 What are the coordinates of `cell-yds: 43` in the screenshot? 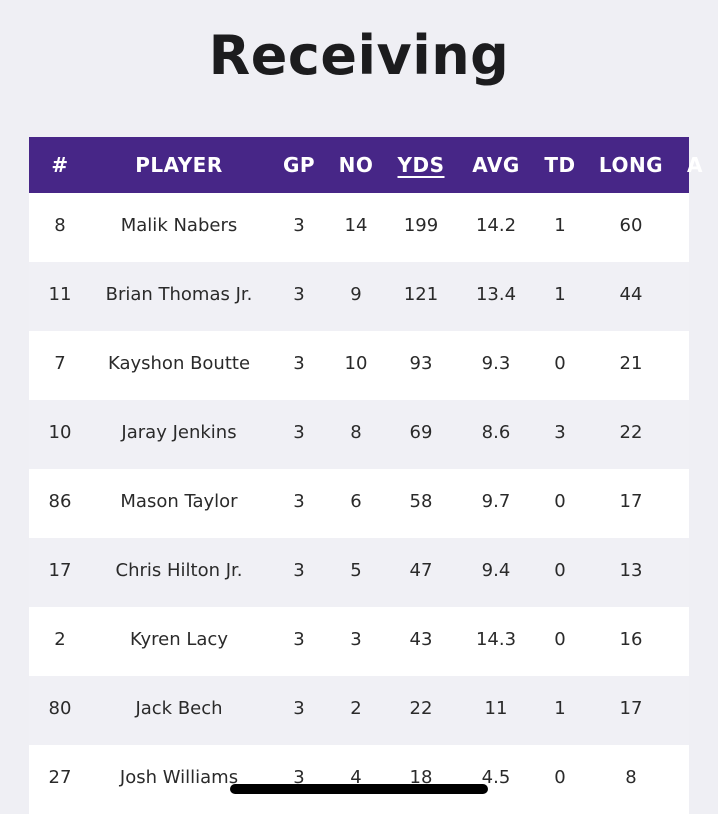 It's located at (421, 639).